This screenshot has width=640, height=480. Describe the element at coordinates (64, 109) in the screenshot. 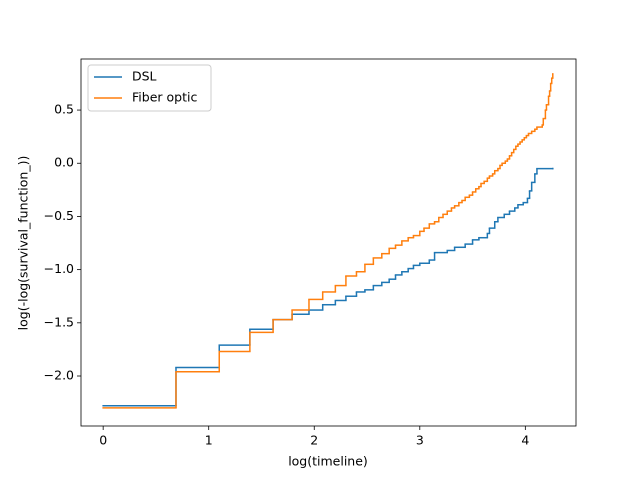

I see `y-tick-label: 0.5` at that location.